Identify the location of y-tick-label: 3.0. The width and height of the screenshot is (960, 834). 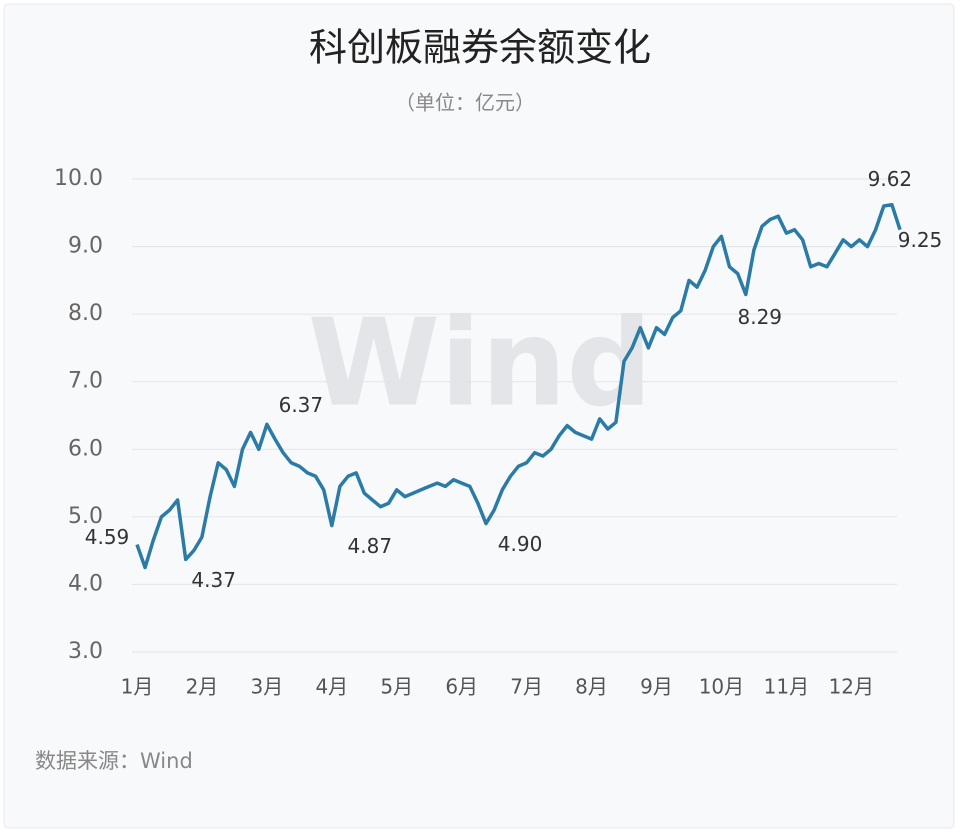
(85, 651).